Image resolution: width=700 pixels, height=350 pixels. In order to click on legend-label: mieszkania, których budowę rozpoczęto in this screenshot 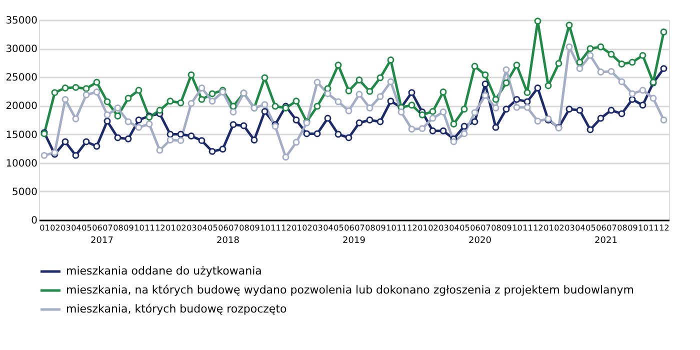, I will do `click(177, 309)`.